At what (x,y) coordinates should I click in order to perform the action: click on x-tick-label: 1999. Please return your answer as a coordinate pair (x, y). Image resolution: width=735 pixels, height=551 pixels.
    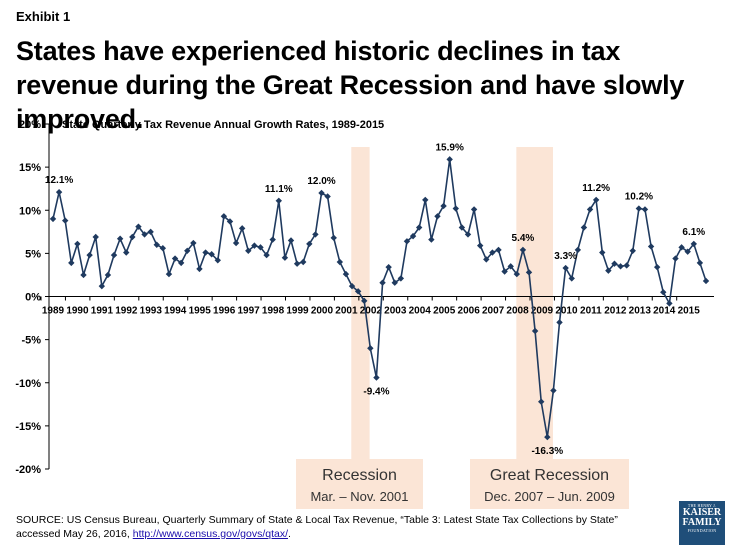
    Looking at the image, I should click on (297, 311).